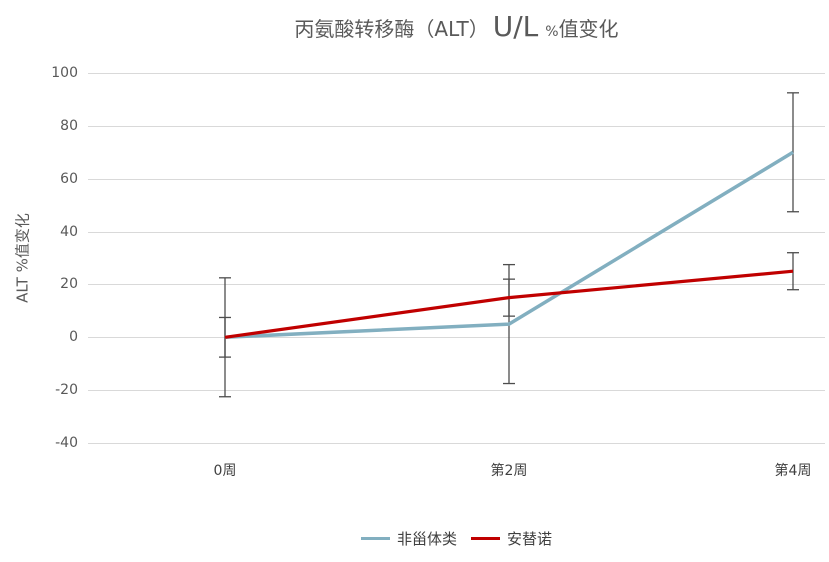 This screenshot has width=829, height=562. Describe the element at coordinates (225, 471) in the screenshot. I see `x-tick-label: 0周` at that location.